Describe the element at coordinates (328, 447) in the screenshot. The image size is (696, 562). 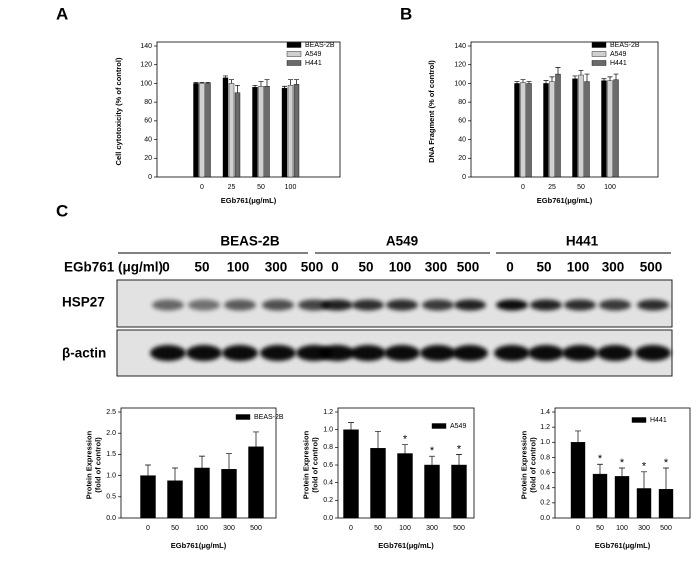
I see `y-tick-label: 0.8` at that location.